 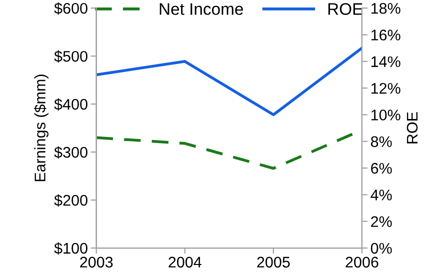 I want to click on y-tick-label: $600, so click(x=71, y=8).